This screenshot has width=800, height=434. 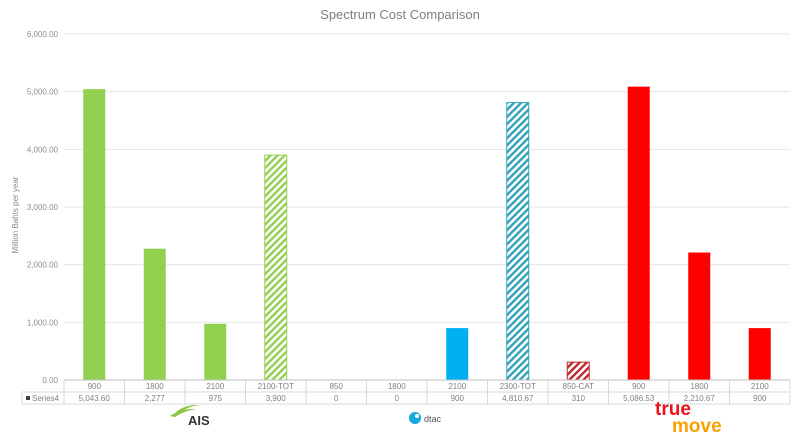 What do you see at coordinates (216, 398) in the screenshot?
I see `data-value-label: 975` at bounding box center [216, 398].